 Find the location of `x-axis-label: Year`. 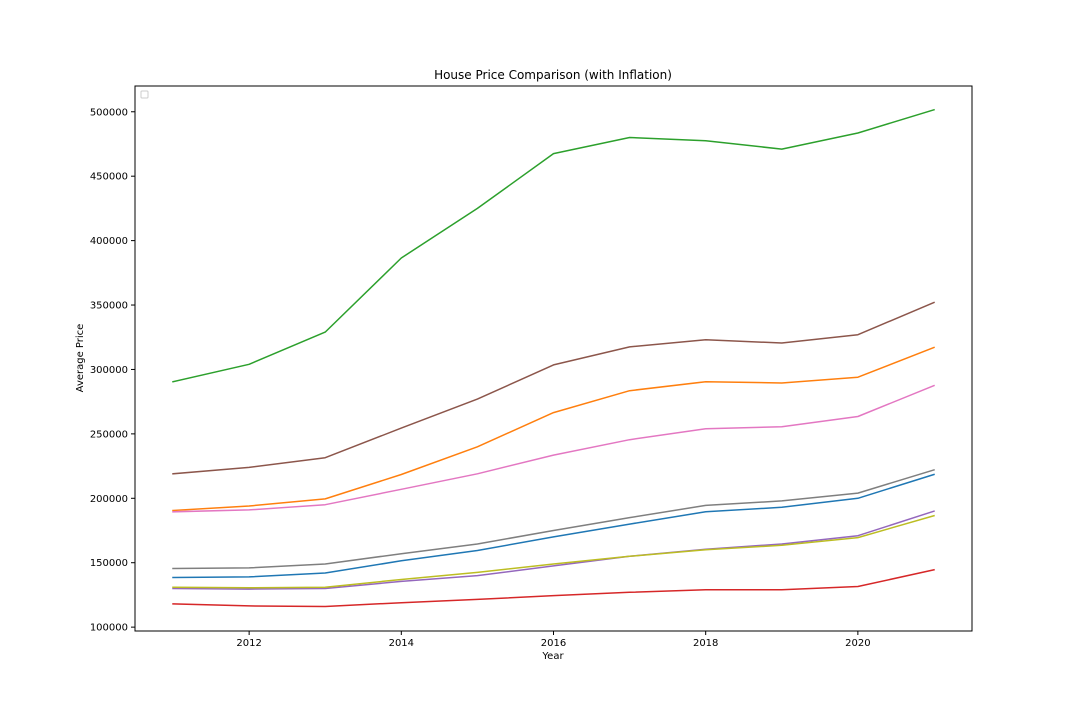

x-axis-label: Year is located at coordinates (552, 656).